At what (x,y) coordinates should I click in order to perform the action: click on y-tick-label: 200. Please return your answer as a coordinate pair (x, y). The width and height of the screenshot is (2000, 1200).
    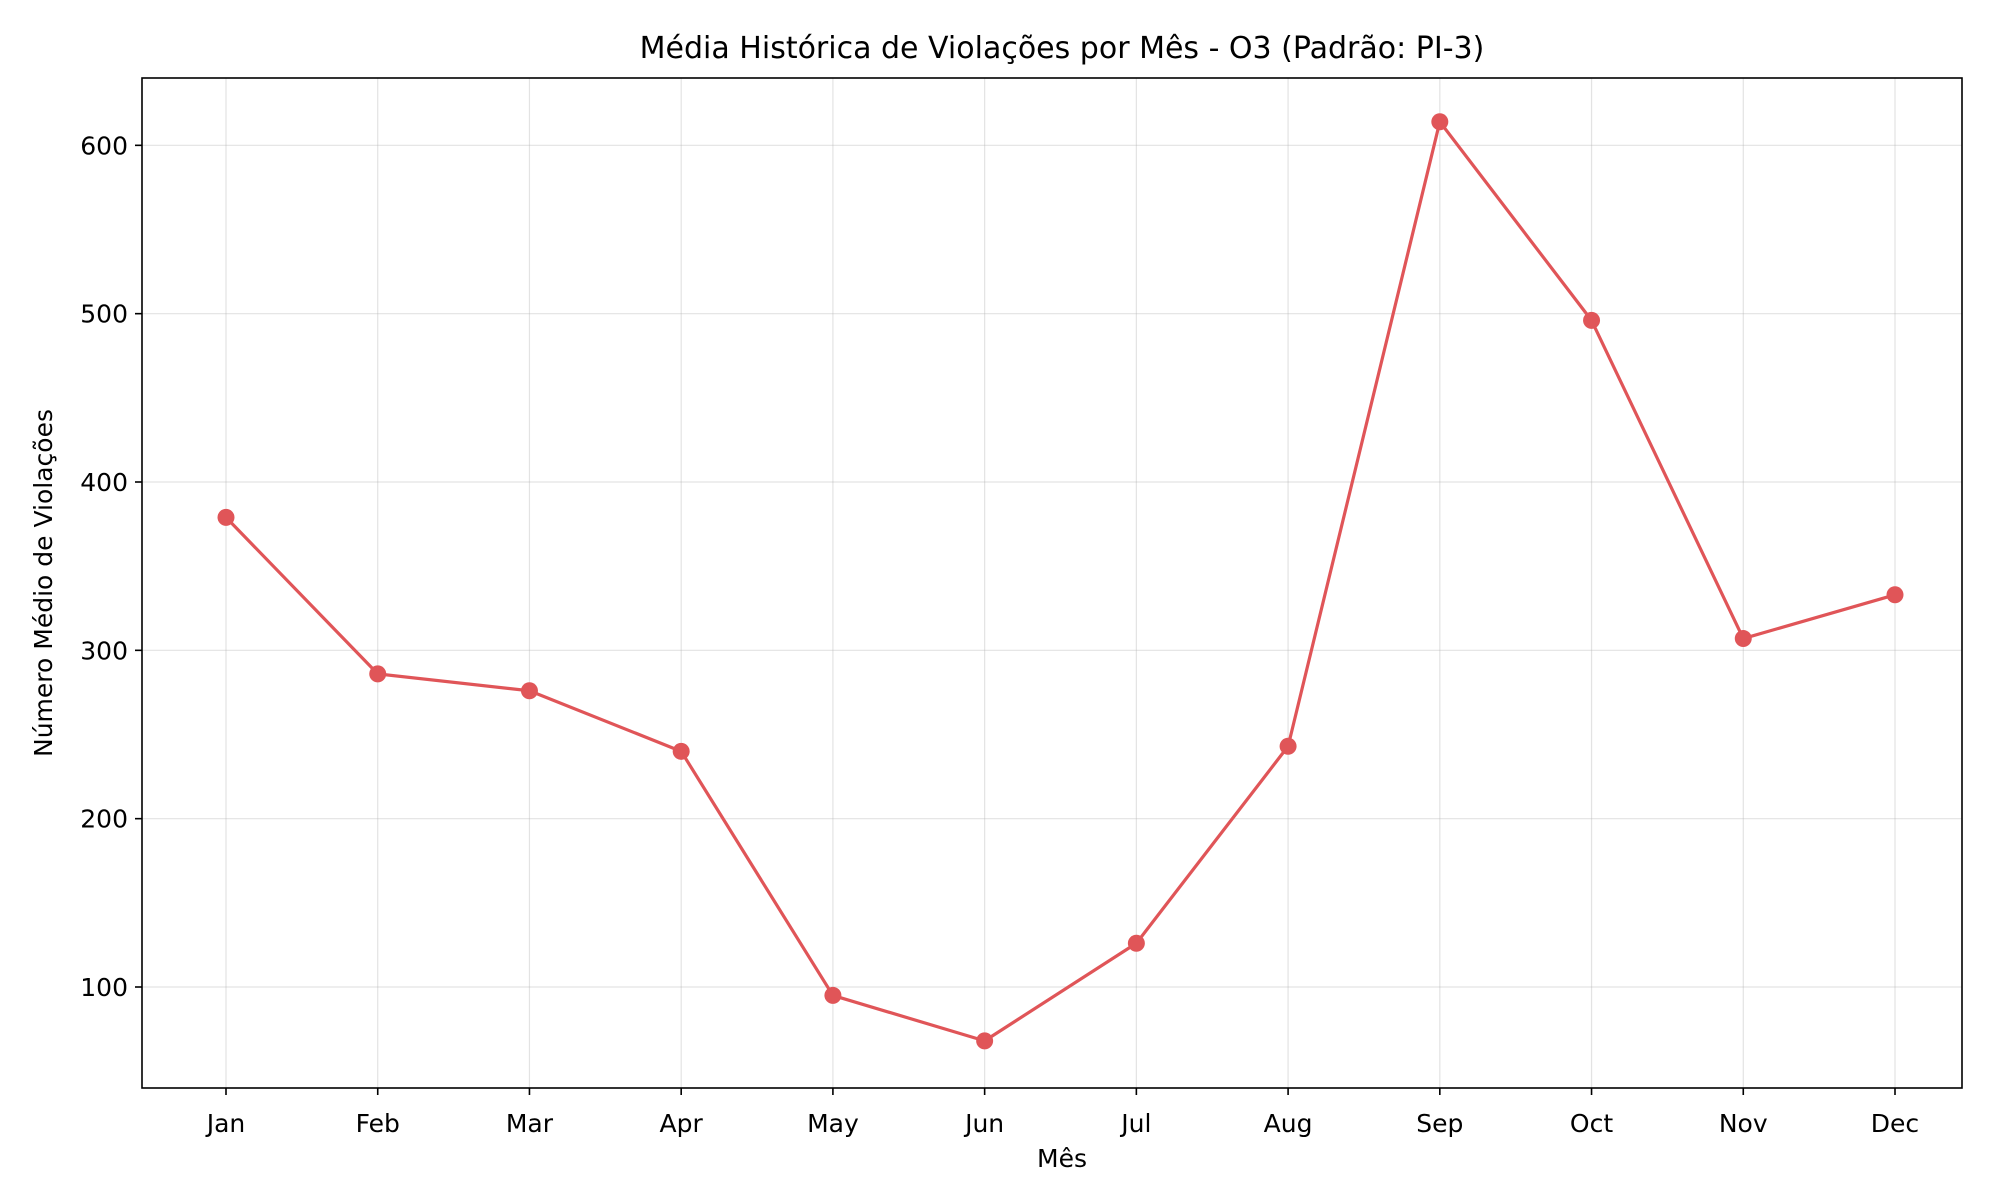
    Looking at the image, I should click on (104, 819).